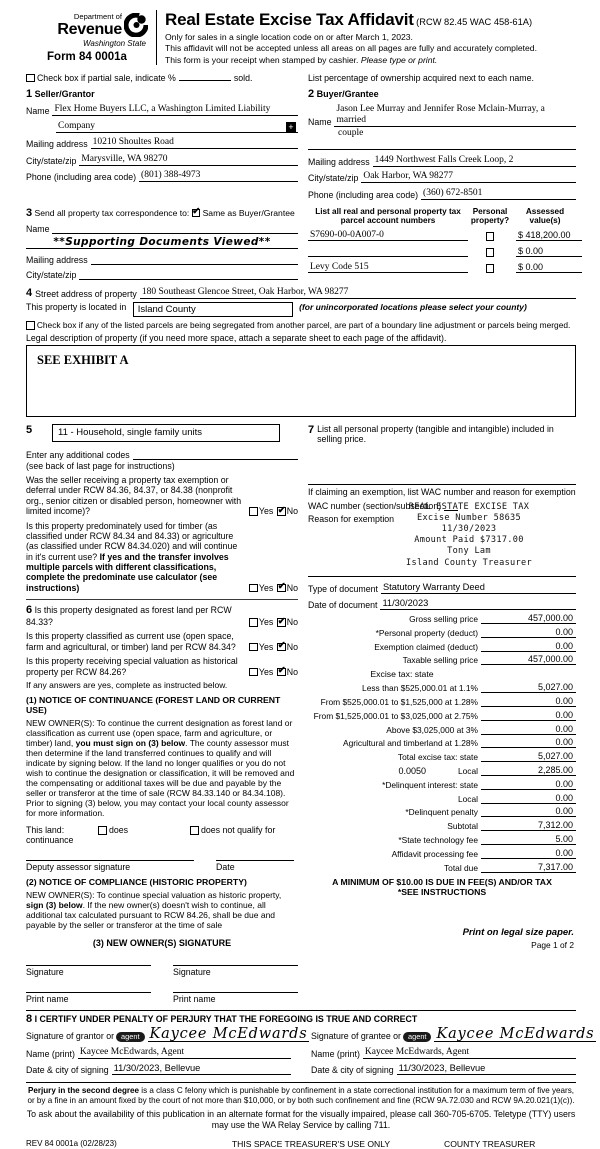 The height and width of the screenshot is (1149, 600). What do you see at coordinates (474, 161) in the screenshot?
I see `buyer-mailing-field: 1449 Northwest Falls Creek Loop, 2` at bounding box center [474, 161].